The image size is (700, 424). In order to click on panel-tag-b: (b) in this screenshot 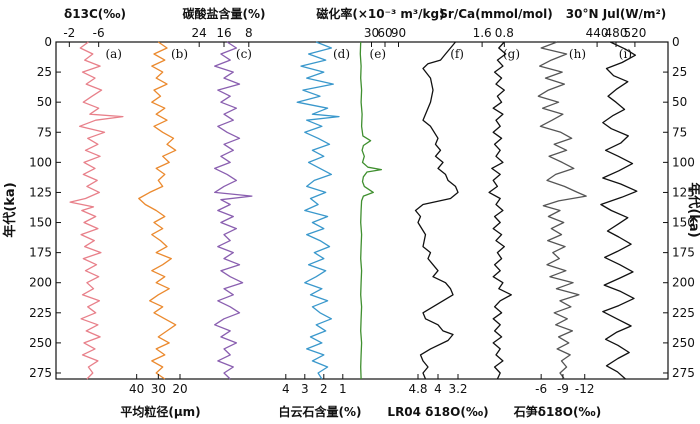, I will do `click(179, 54)`.